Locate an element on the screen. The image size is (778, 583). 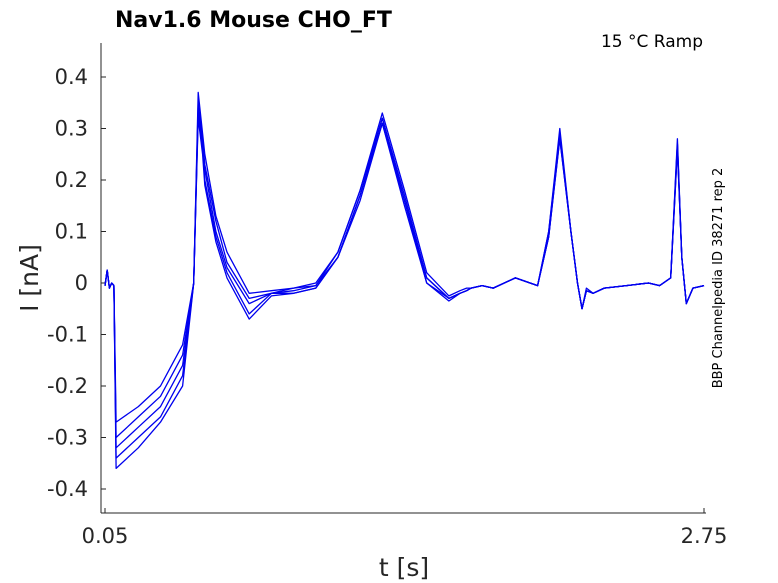
y-axis-label: I [nA] is located at coordinates (29, 278).